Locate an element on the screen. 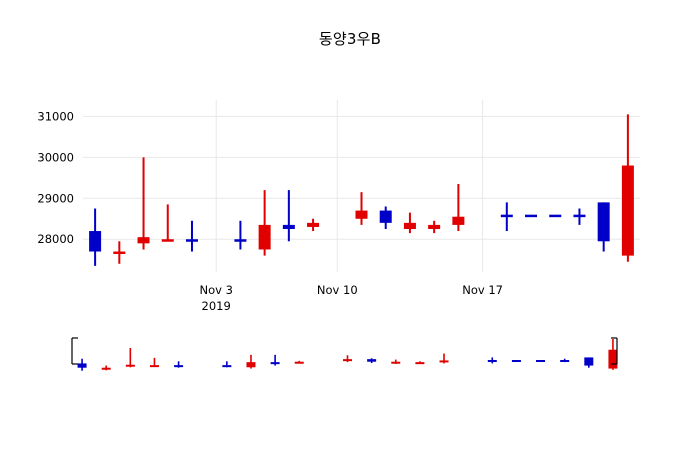  chart-title: 동양3우B is located at coordinates (350, 39).